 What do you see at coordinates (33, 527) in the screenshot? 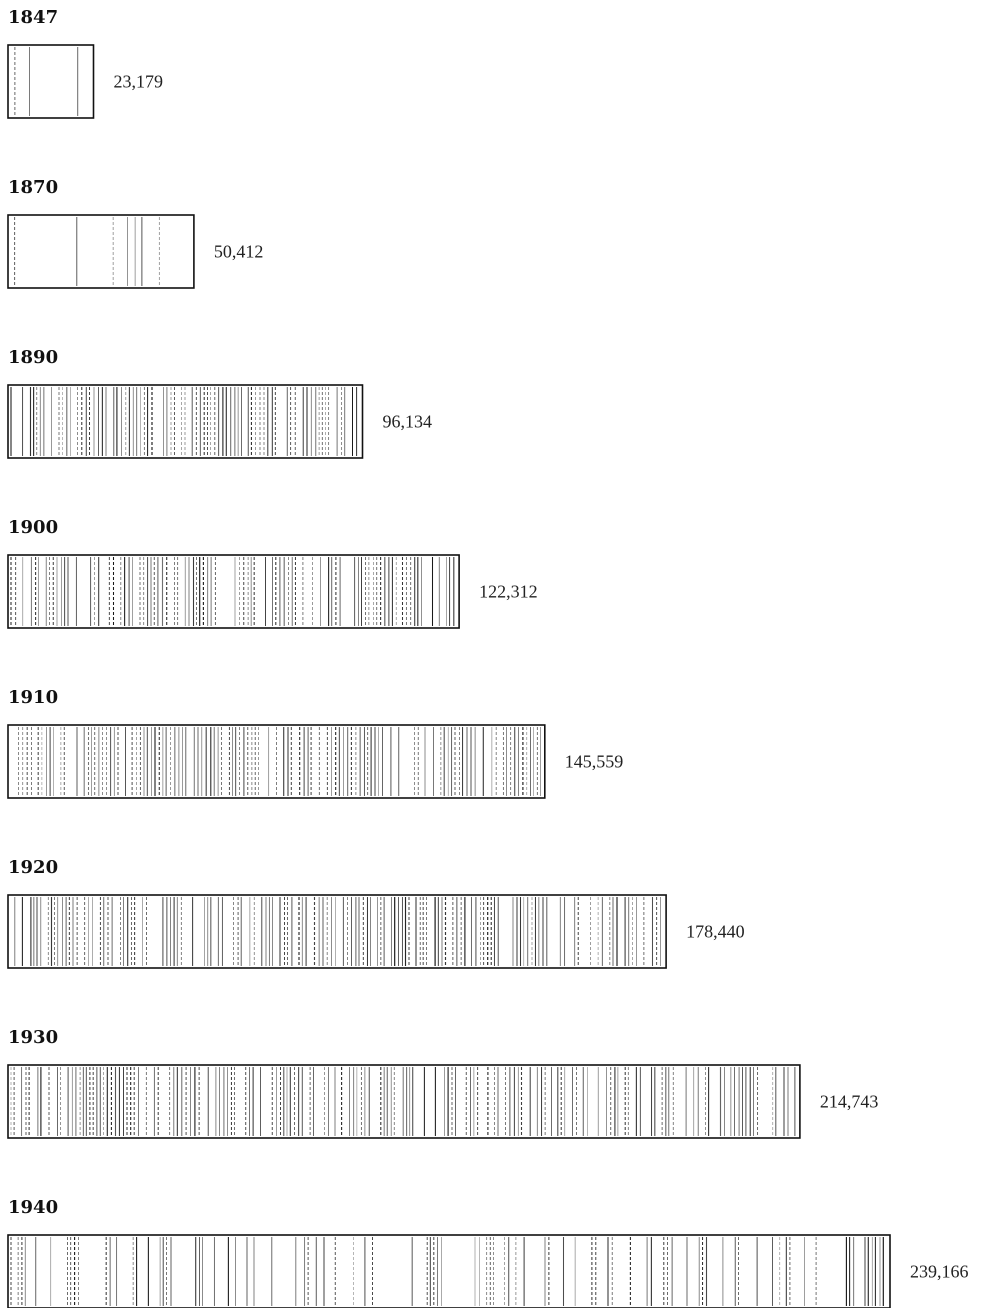
I see `year-label: 1900` at bounding box center [33, 527].